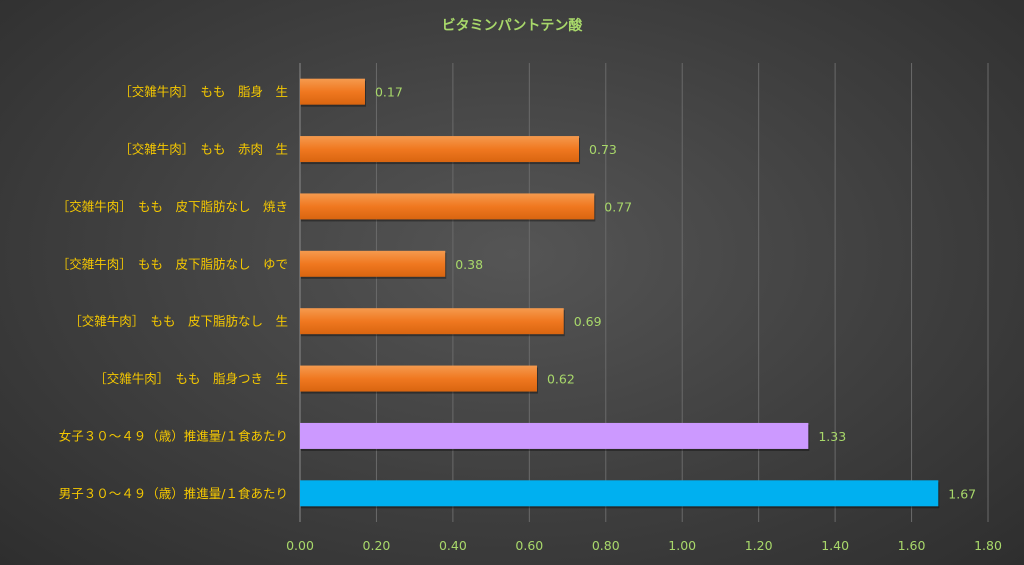 The height and width of the screenshot is (565, 1024). What do you see at coordinates (606, 545) in the screenshot?
I see `x-tick-label: 0.80` at bounding box center [606, 545].